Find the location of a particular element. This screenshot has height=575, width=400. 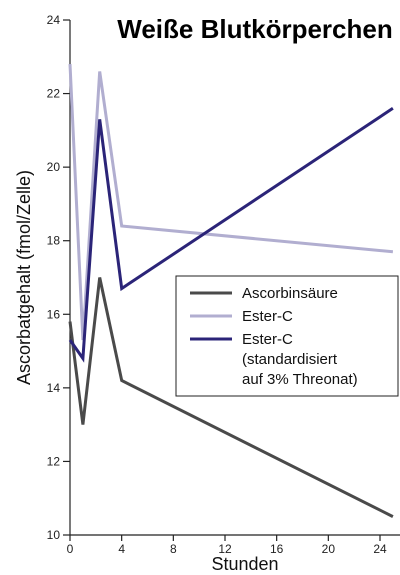

x-tick-label-8: 8 is located at coordinates (173, 549).